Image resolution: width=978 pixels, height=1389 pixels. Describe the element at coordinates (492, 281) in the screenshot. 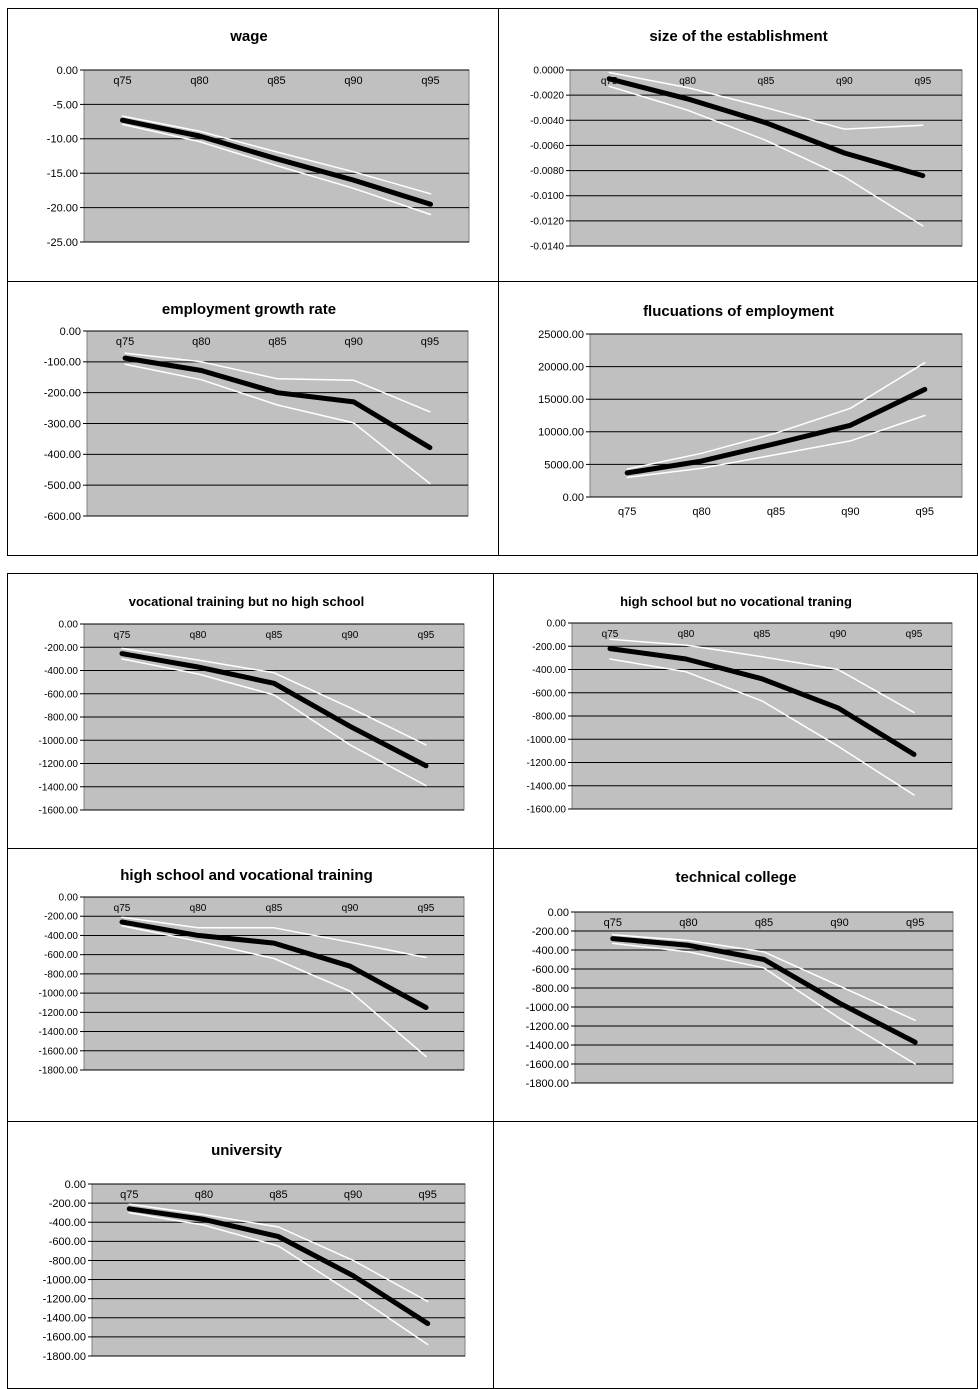

I see `top-section-divider-horizontal` at that location.